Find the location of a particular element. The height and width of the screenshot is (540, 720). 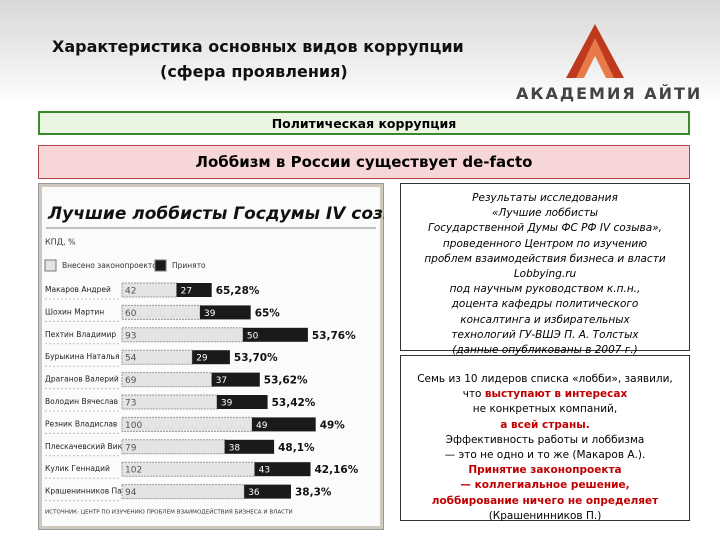

quote-line: — это не одно и то же (Макаров А.). is located at coordinates (545, 455).